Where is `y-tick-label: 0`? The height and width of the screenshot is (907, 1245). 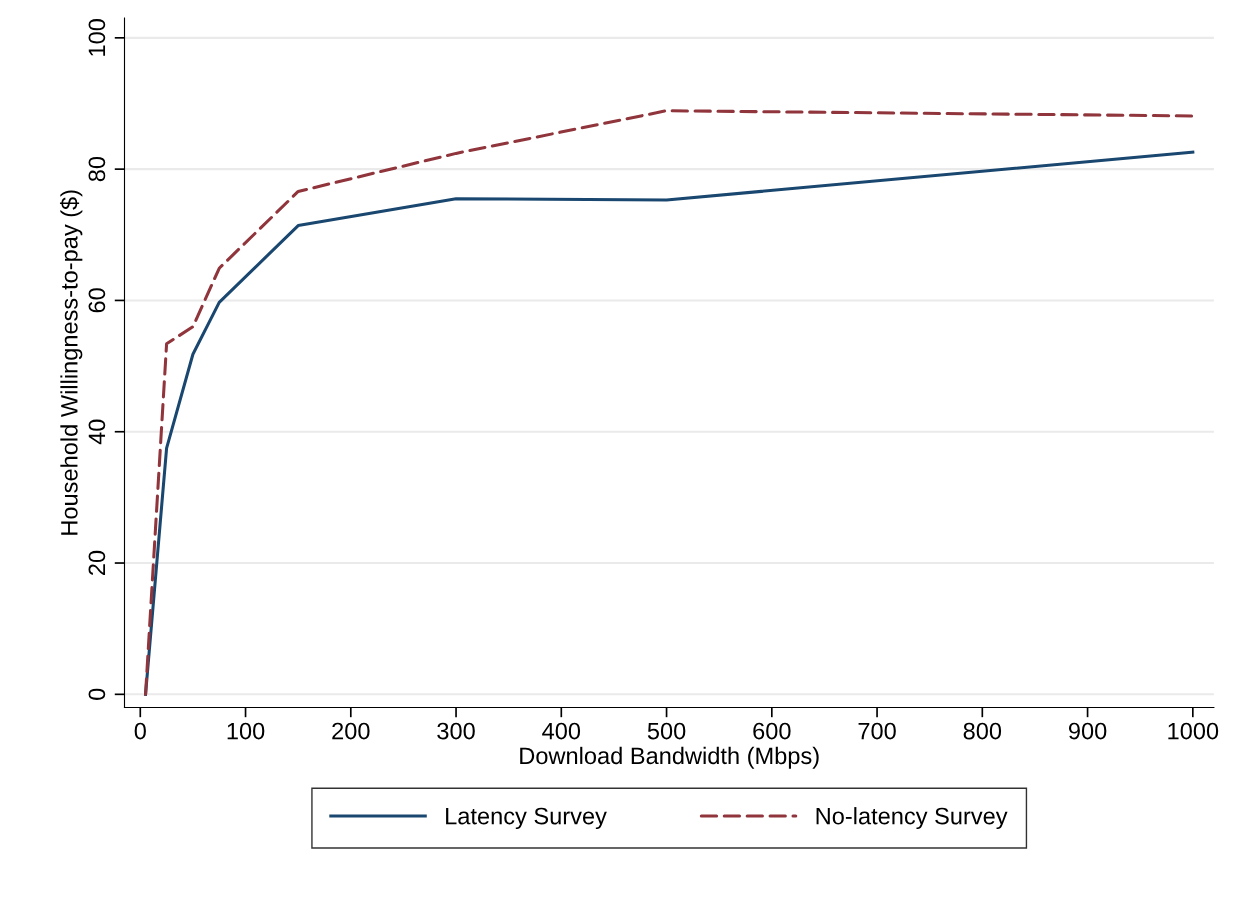 y-tick-label: 0 is located at coordinates (97, 694).